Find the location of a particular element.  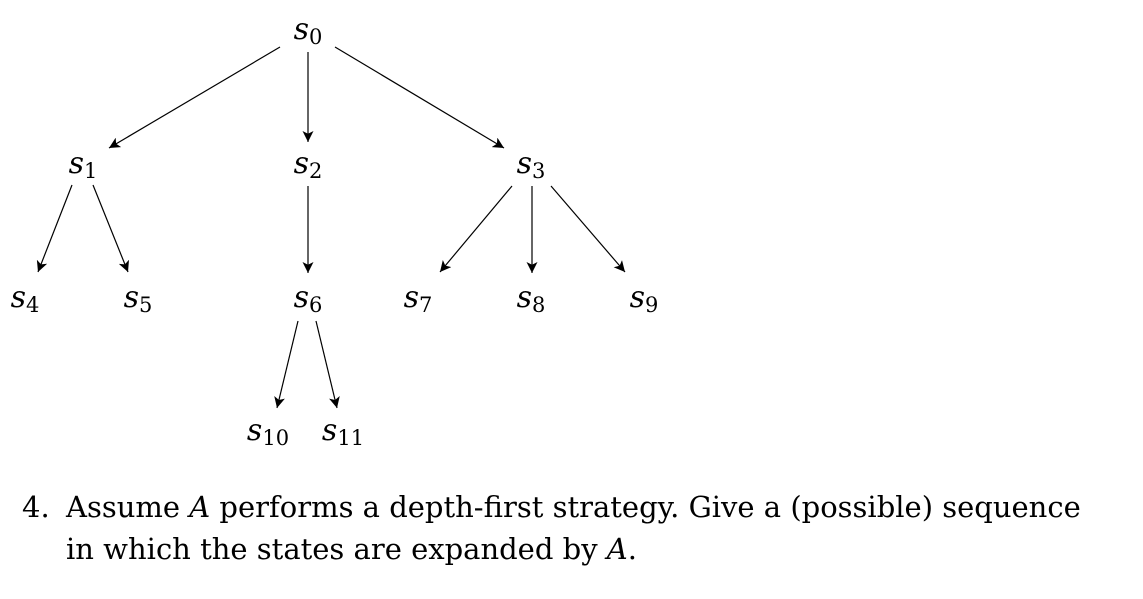

node-s11: s11 is located at coordinates (343, 431).